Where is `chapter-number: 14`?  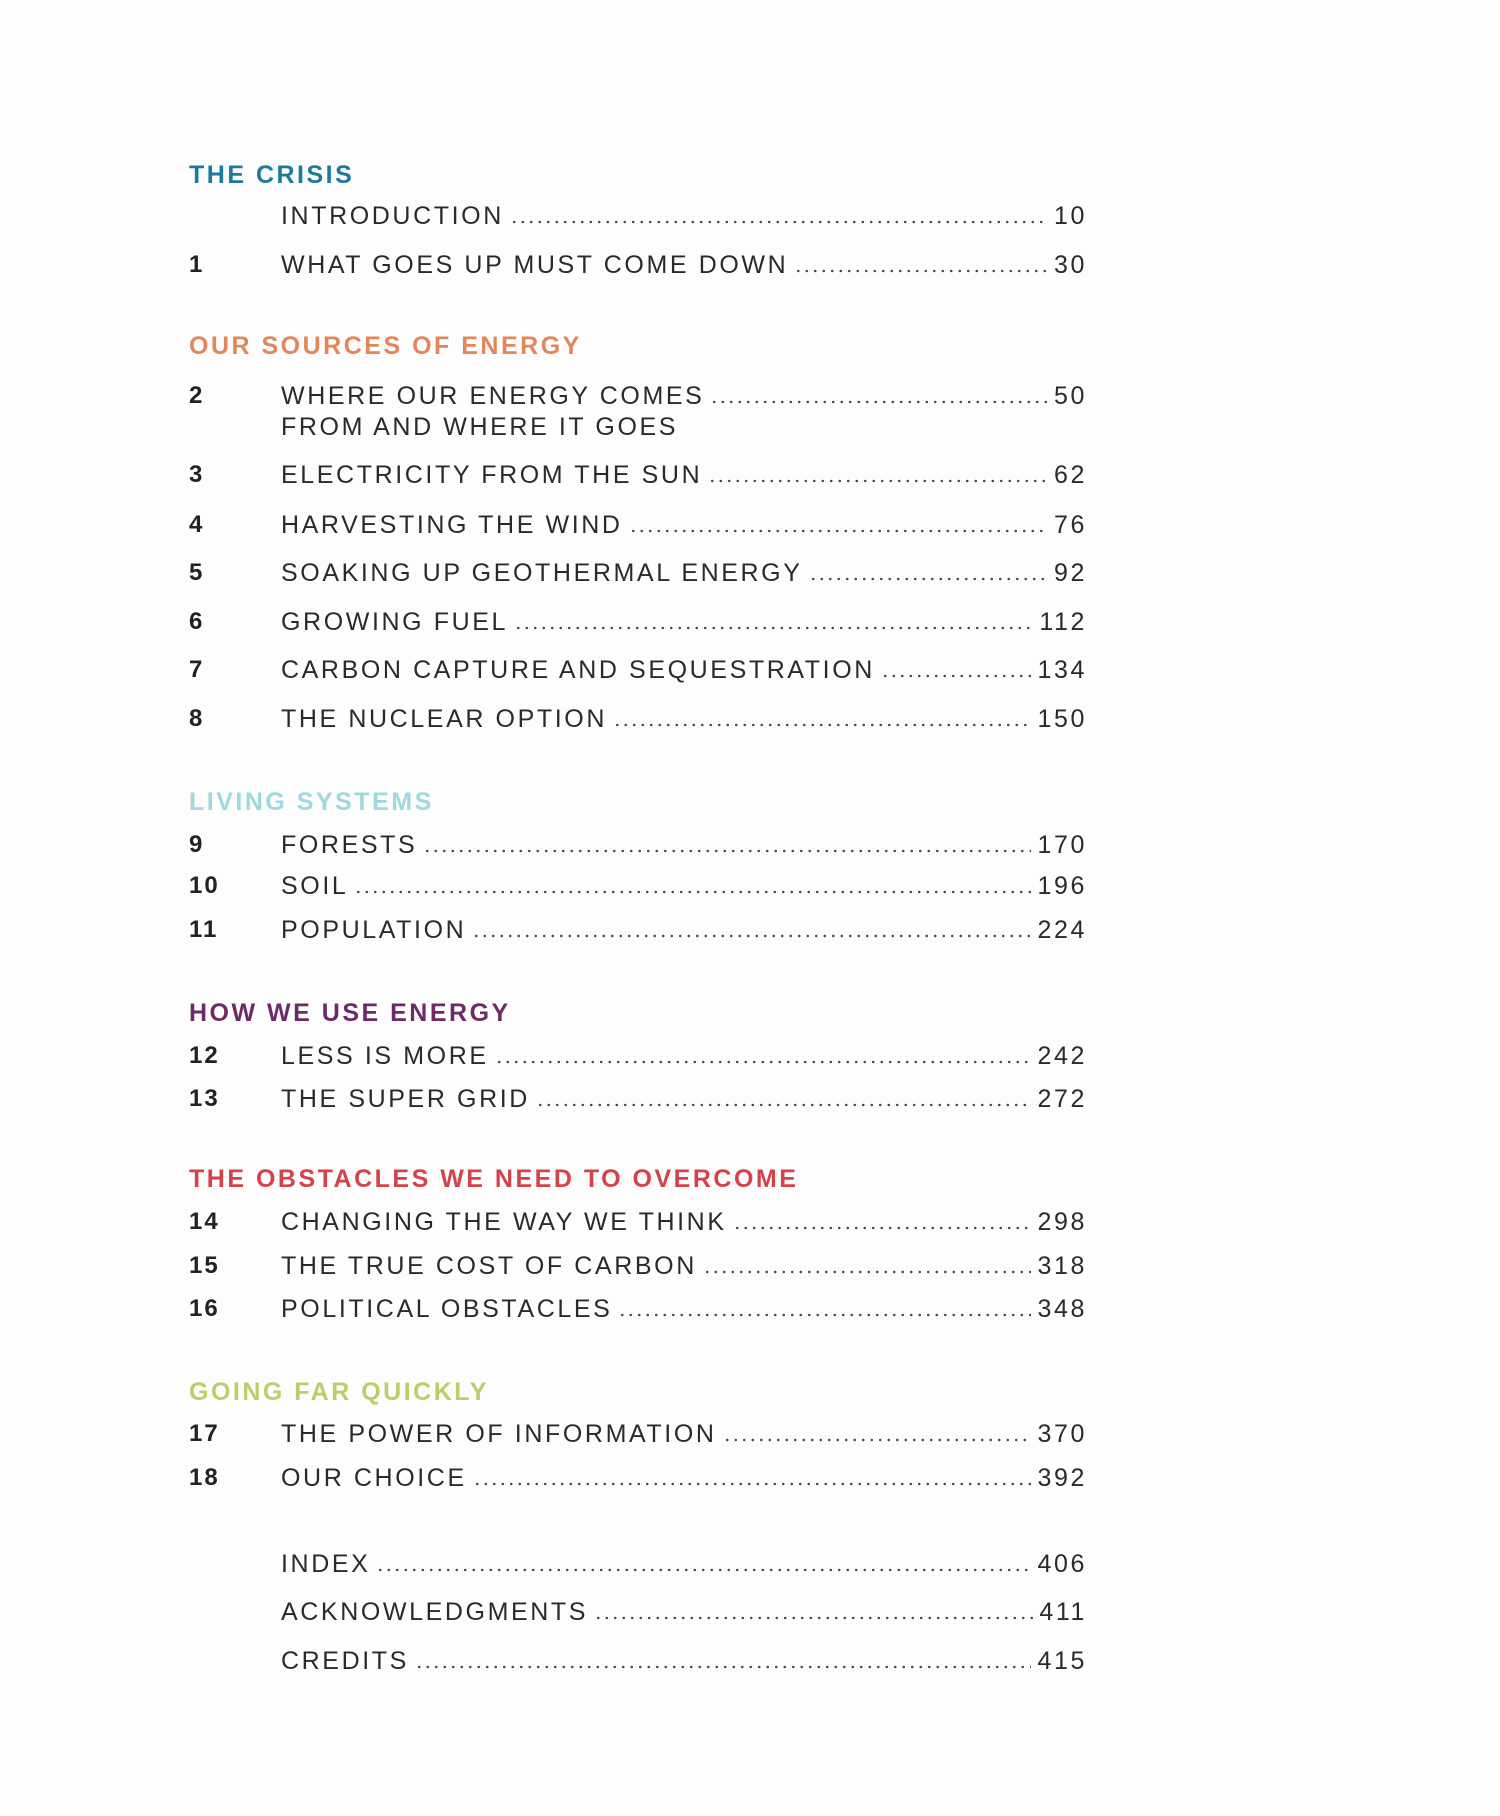 chapter-number: 14 is located at coordinates (204, 1221).